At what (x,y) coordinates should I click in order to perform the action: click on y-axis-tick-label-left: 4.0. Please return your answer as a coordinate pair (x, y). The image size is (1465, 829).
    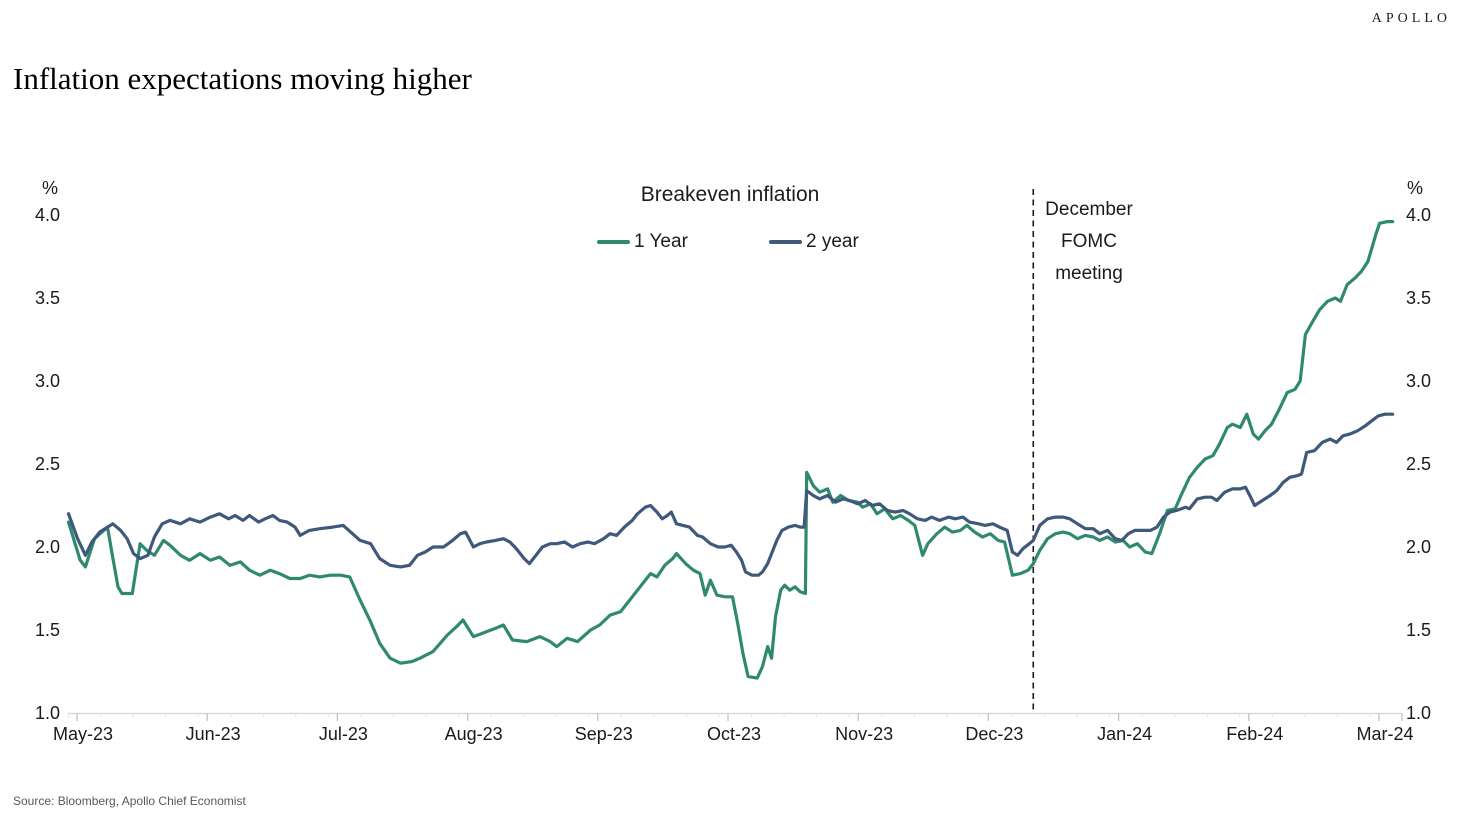
    Looking at the image, I should click on (47, 215).